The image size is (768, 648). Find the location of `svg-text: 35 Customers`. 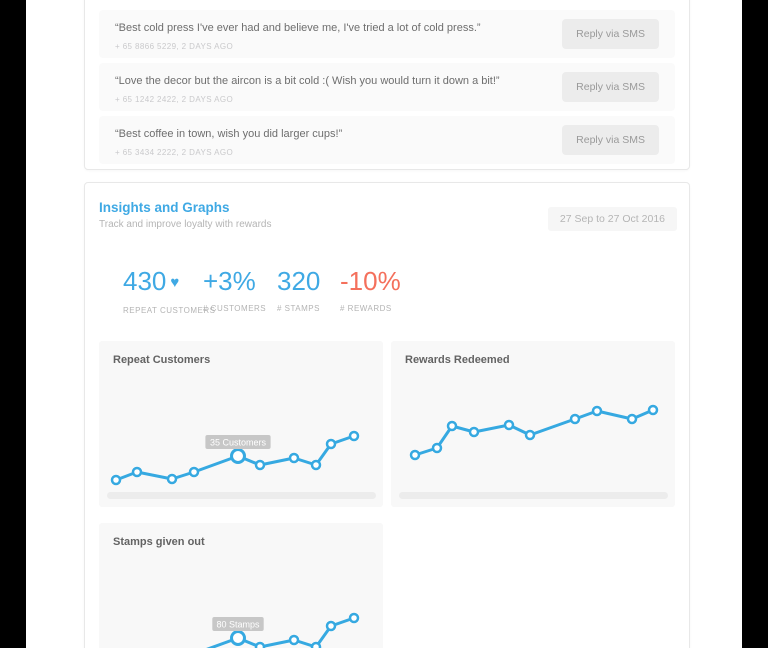

svg-text: 35 Customers is located at coordinates (238, 443).